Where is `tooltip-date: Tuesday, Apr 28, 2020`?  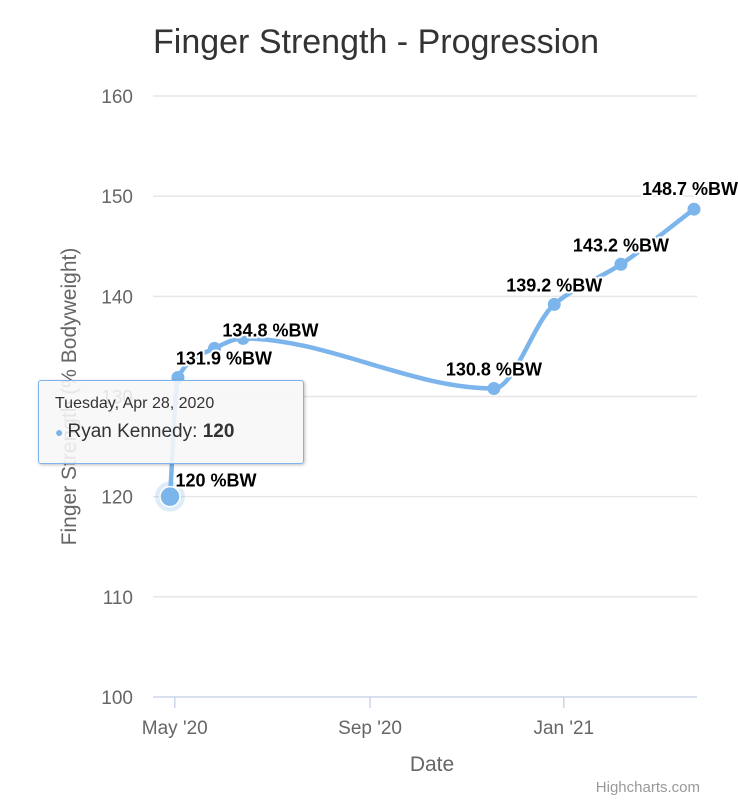
tooltip-date: Tuesday, Apr 28, 2020 is located at coordinates (135, 403).